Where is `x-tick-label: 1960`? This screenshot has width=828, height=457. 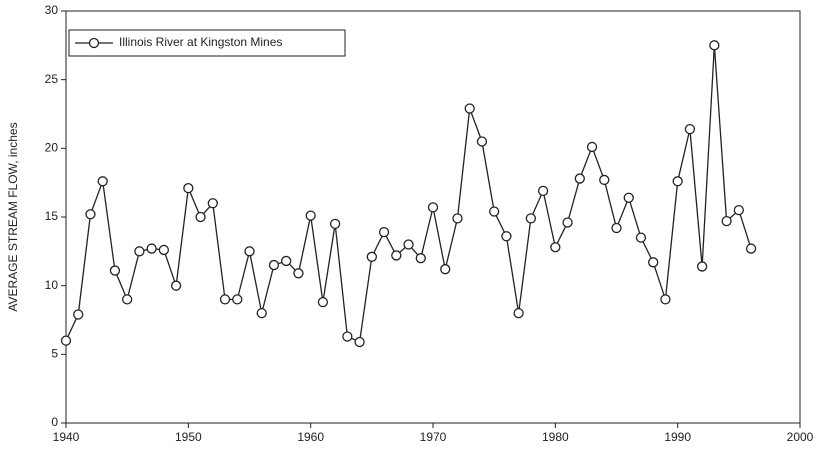
x-tick-label: 1960 is located at coordinates (310, 437).